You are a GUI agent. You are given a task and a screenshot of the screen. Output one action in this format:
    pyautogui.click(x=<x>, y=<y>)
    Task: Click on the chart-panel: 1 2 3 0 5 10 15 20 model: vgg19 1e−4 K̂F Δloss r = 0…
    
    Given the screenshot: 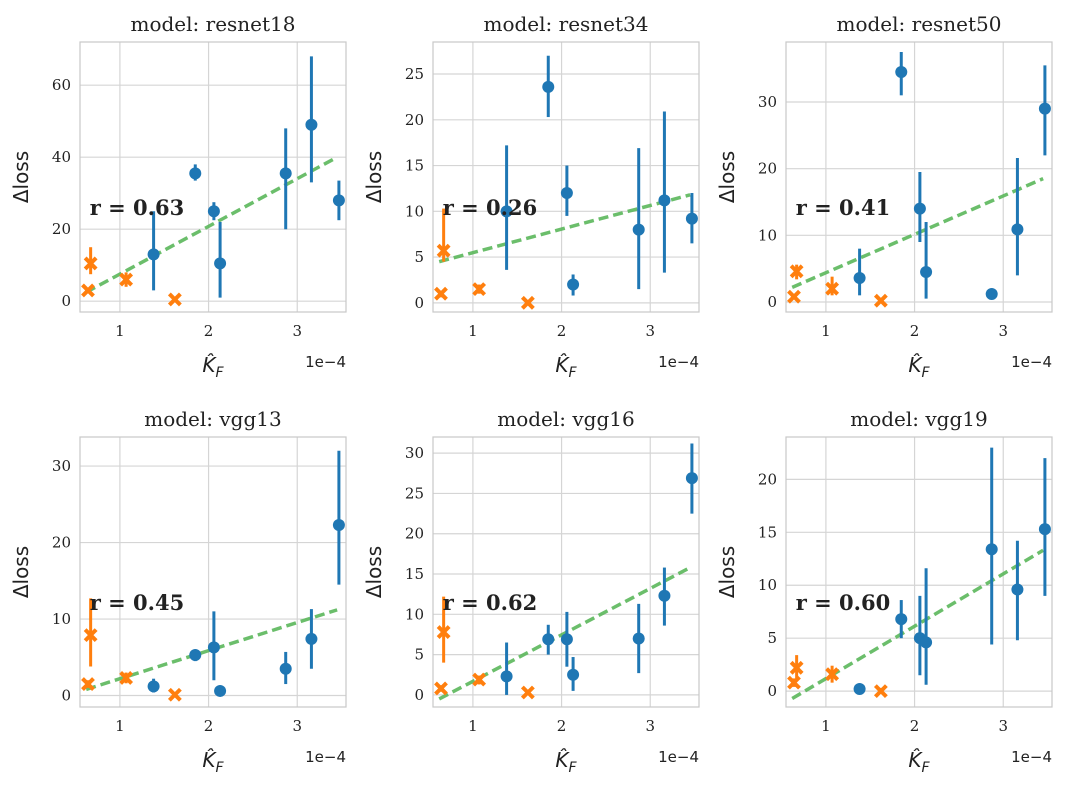 What is the action you would take?
    pyautogui.click(x=884, y=591)
    